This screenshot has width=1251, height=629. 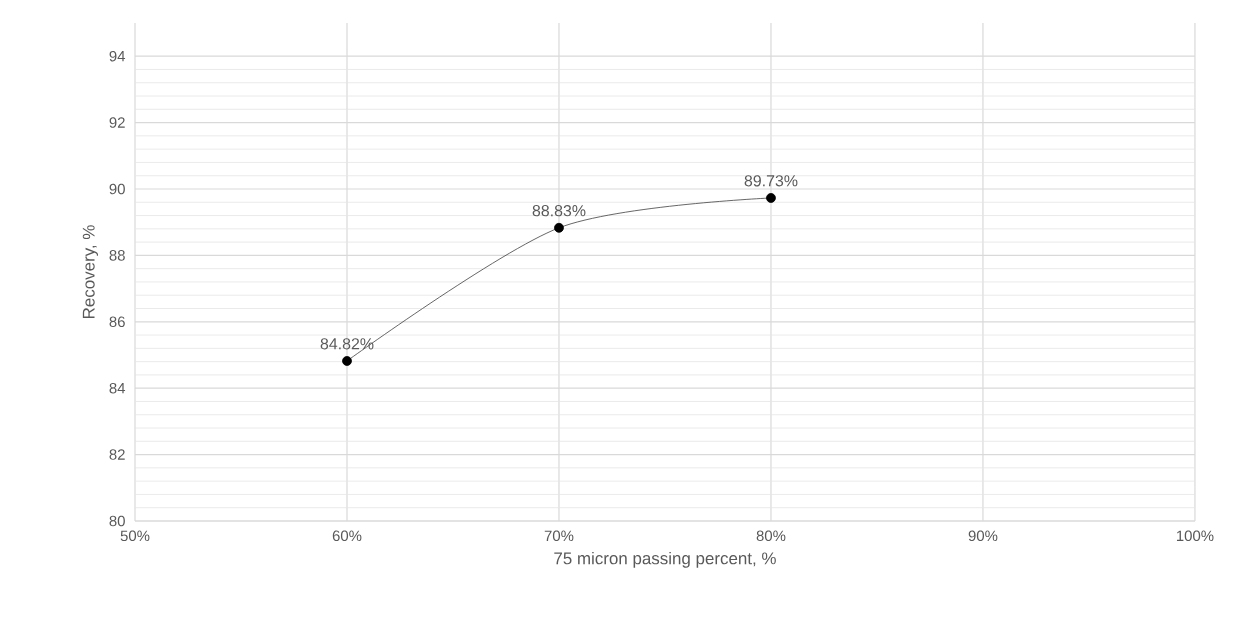 I want to click on x-tick-label: 70%, so click(x=559, y=536).